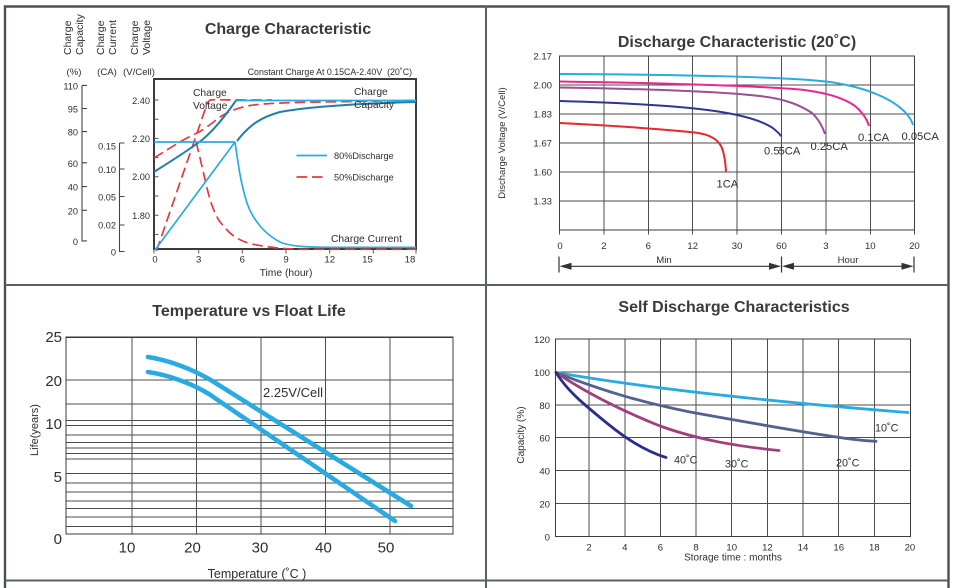 This screenshot has height=588, width=955. What do you see at coordinates (542, 144) in the screenshot?
I see `svg-text: 1.67` at bounding box center [542, 144].